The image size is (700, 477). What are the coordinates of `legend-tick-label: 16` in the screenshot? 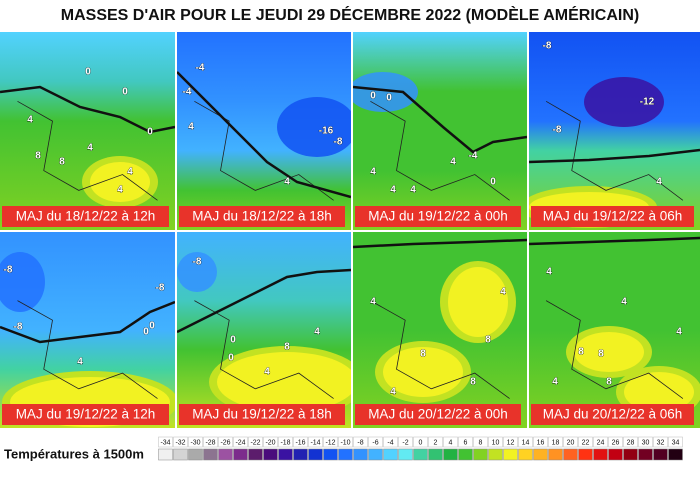 It's located at (541, 442).